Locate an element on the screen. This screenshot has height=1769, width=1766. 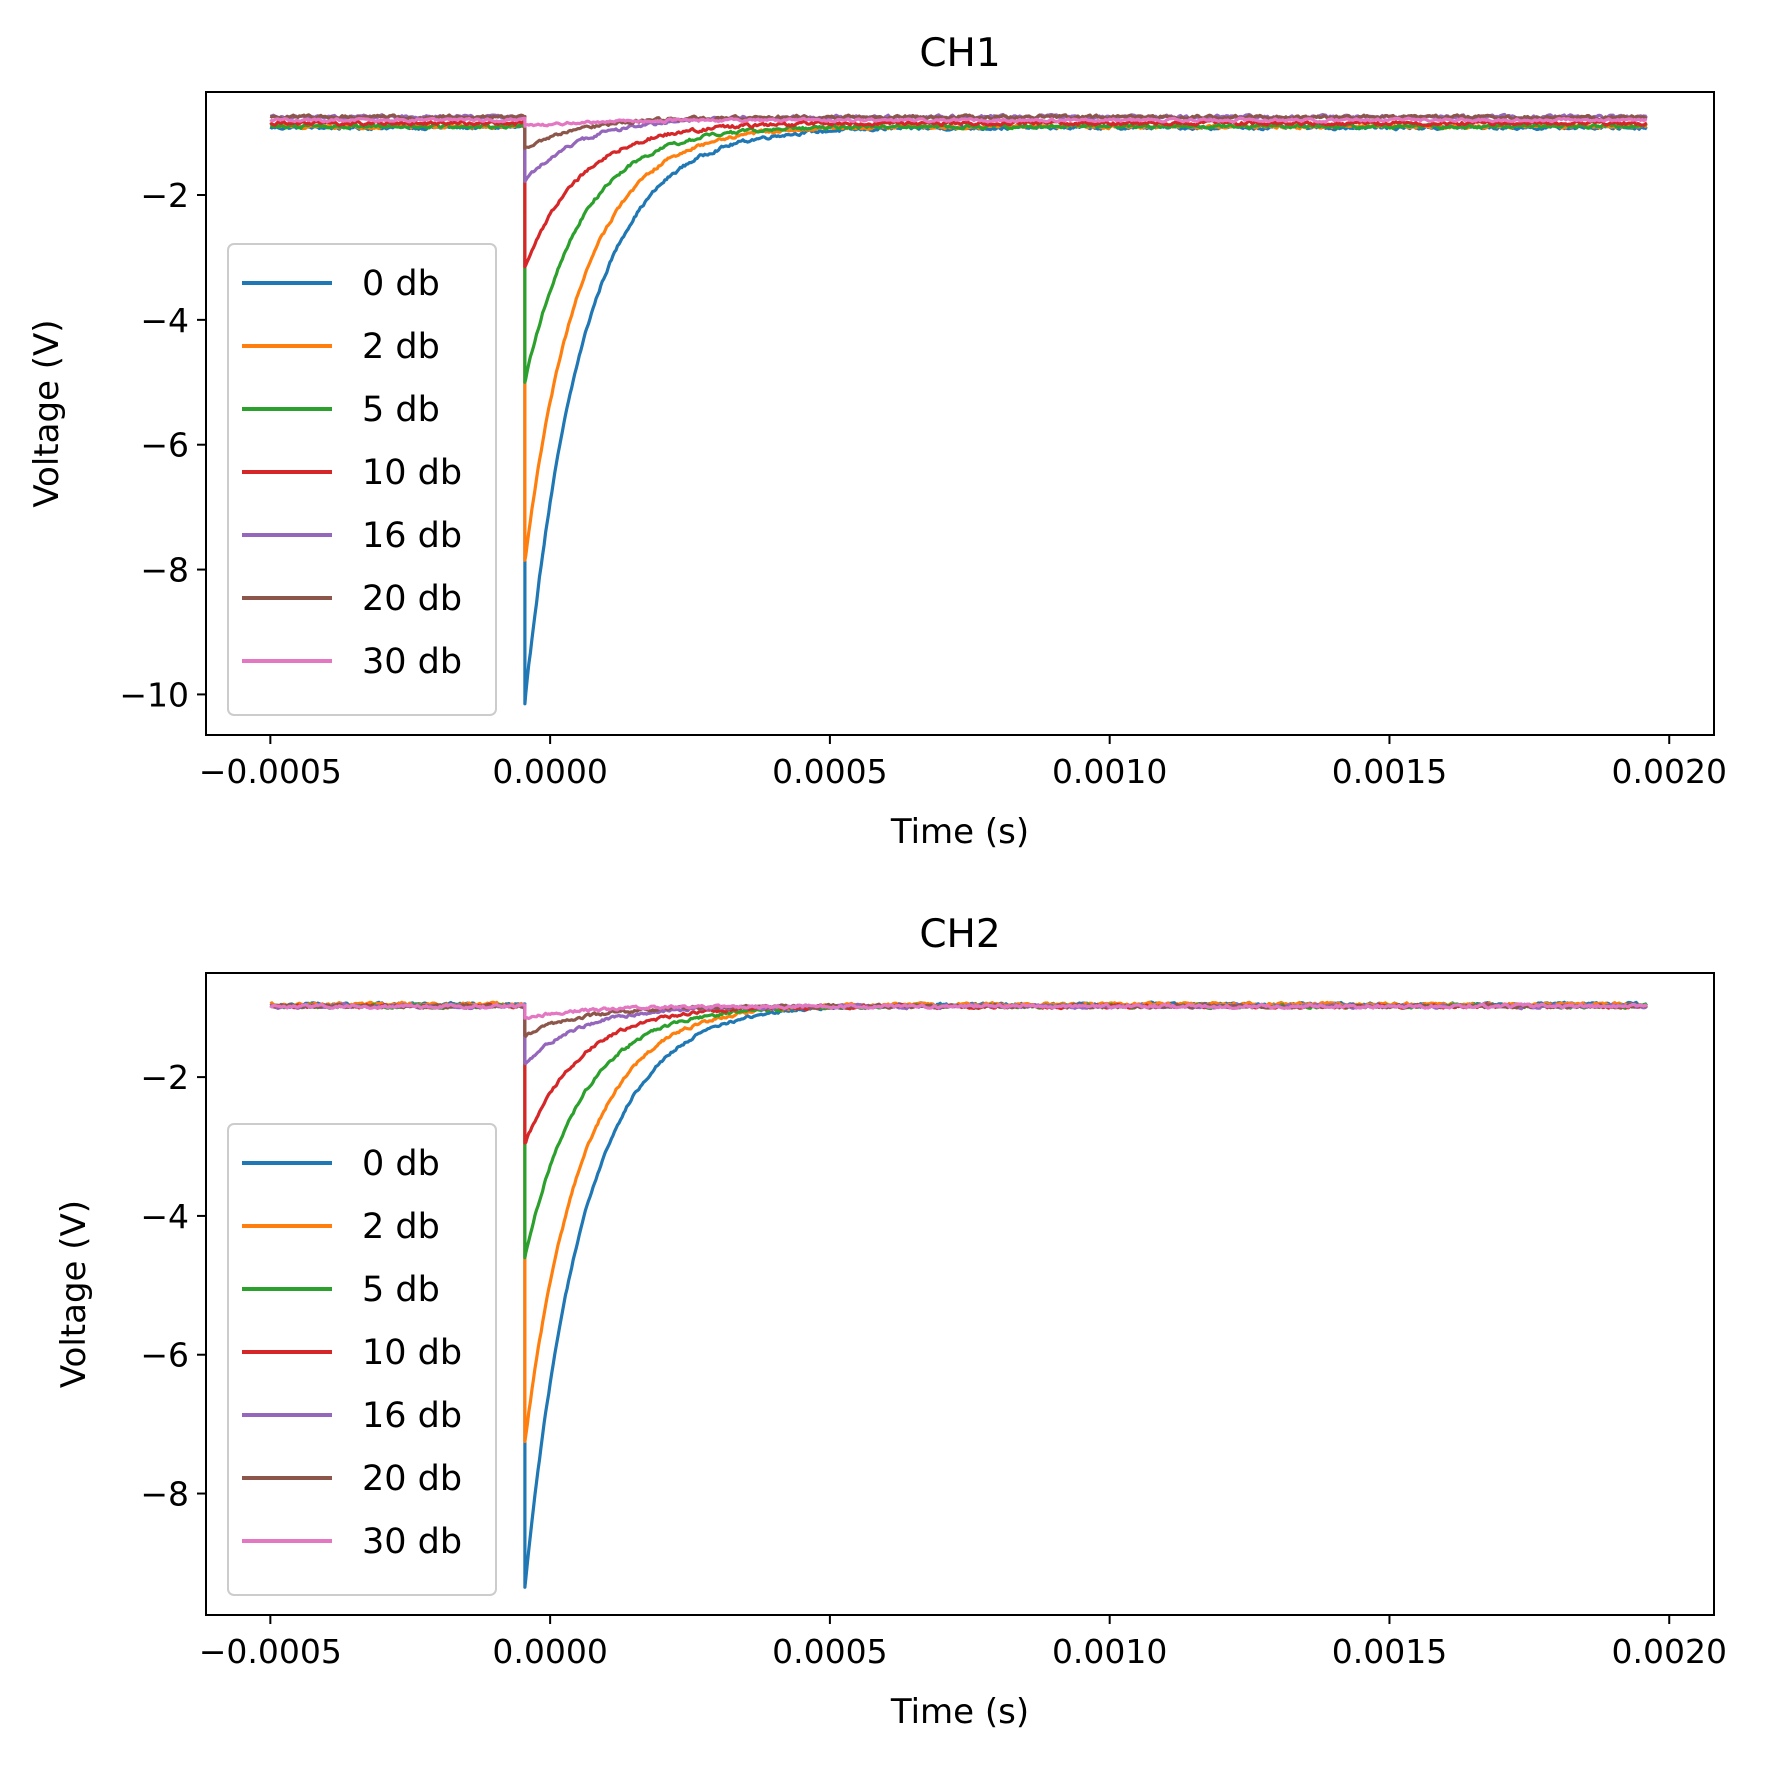
chart-title: CH1 is located at coordinates (959, 53).